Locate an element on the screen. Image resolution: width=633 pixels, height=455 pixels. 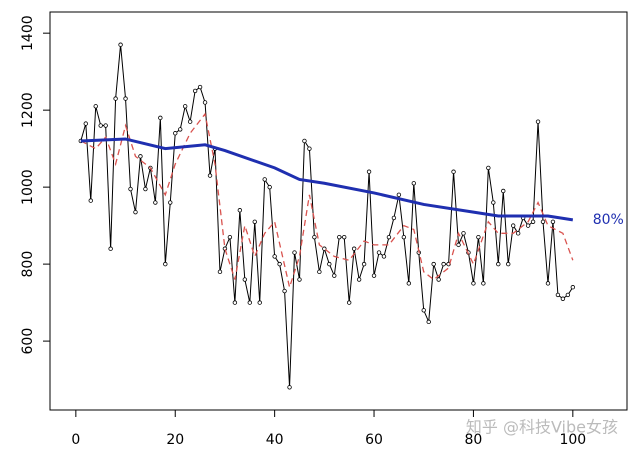
y-tick-label: 600 is located at coordinates (28, 341).